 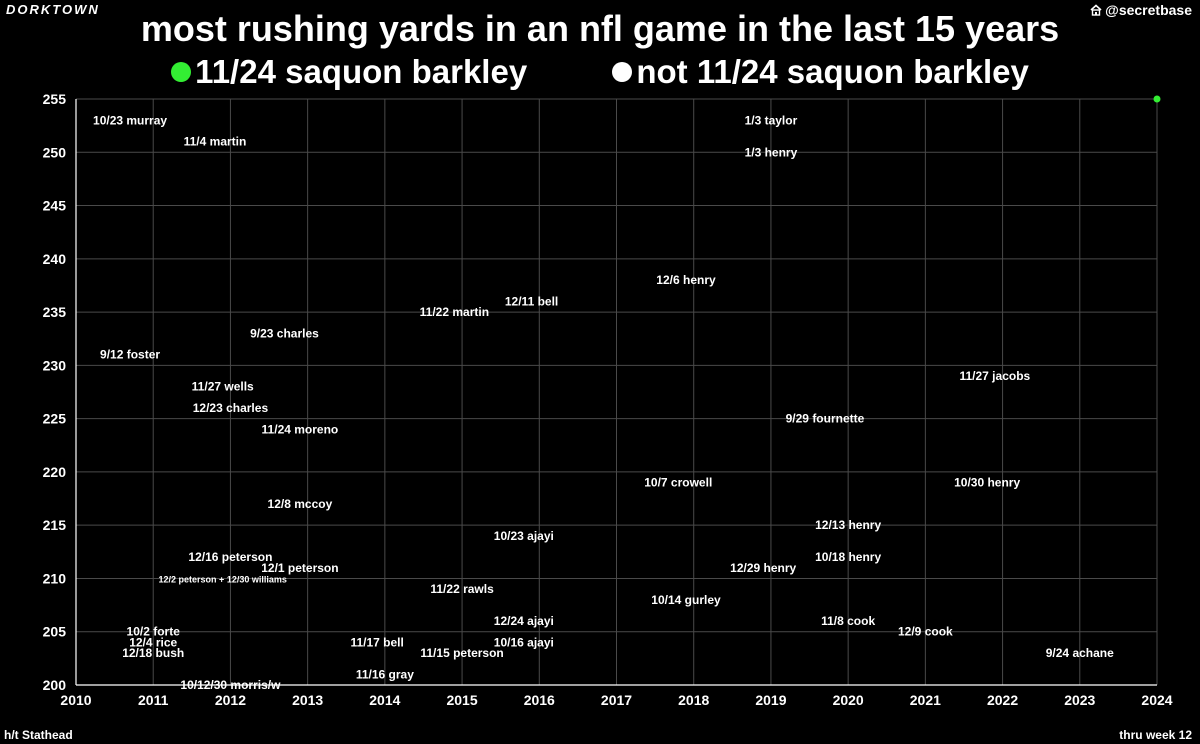 I want to click on x-tick-label: 2014, so click(x=384, y=700).